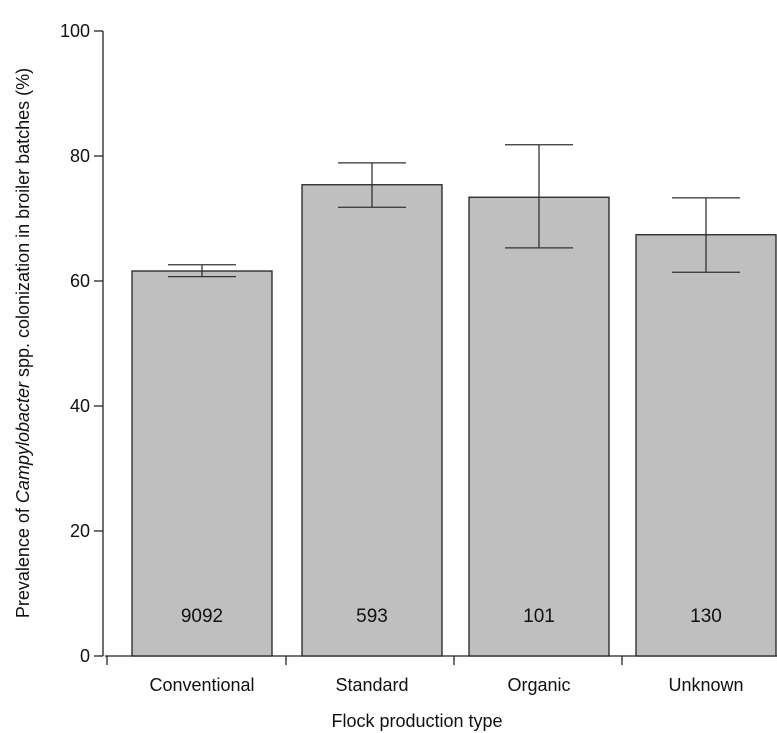 This screenshot has width=777, height=733. I want to click on x-tick-label: Standard, so click(371, 685).